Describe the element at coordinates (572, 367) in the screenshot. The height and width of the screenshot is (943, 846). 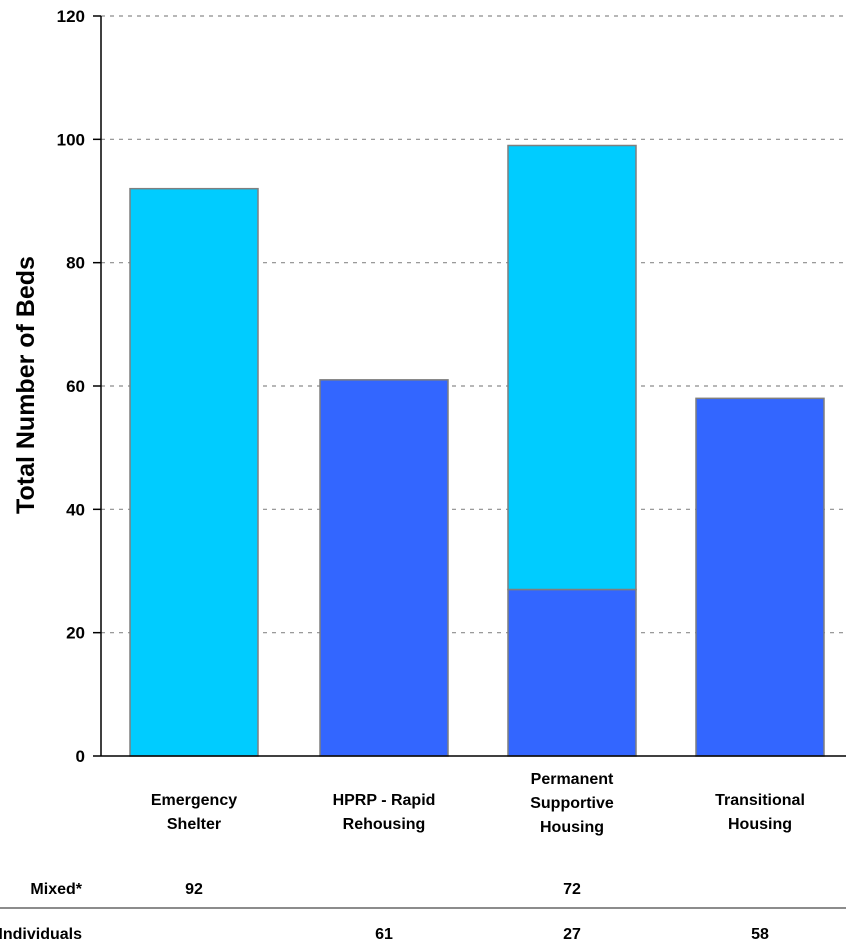
I see `bar-mixed--3` at that location.